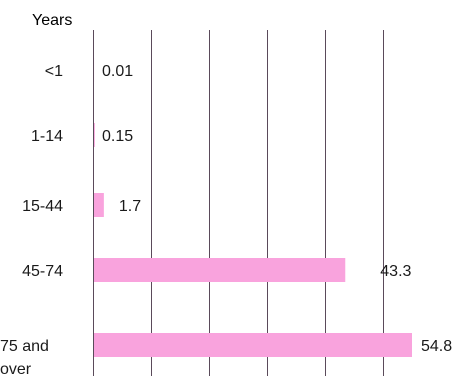 The width and height of the screenshot is (465, 376). What do you see at coordinates (24, 357) in the screenshot?
I see `category-label: 75 and over` at bounding box center [24, 357].